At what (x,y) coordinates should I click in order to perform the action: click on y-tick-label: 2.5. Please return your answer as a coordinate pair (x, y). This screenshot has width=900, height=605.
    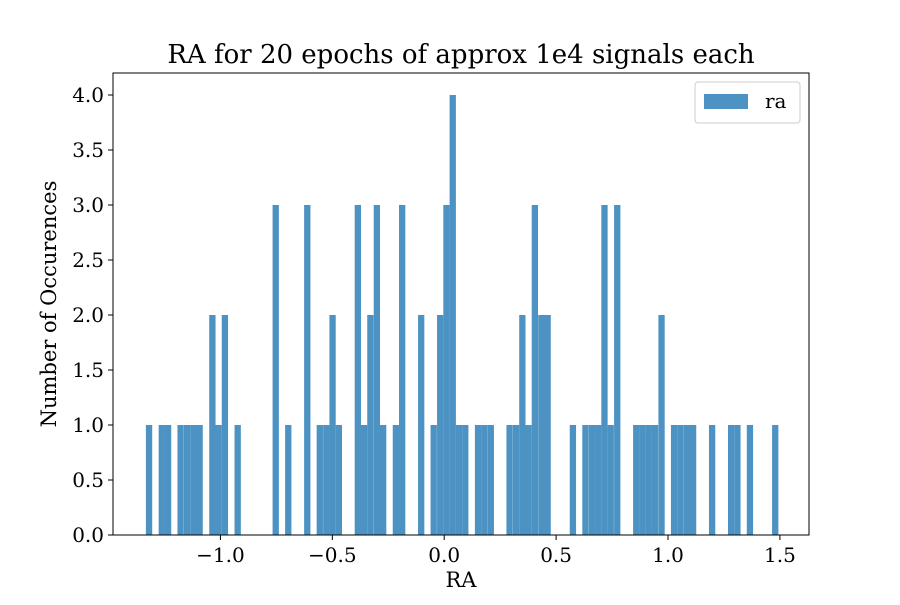
    Looking at the image, I should click on (88, 260).